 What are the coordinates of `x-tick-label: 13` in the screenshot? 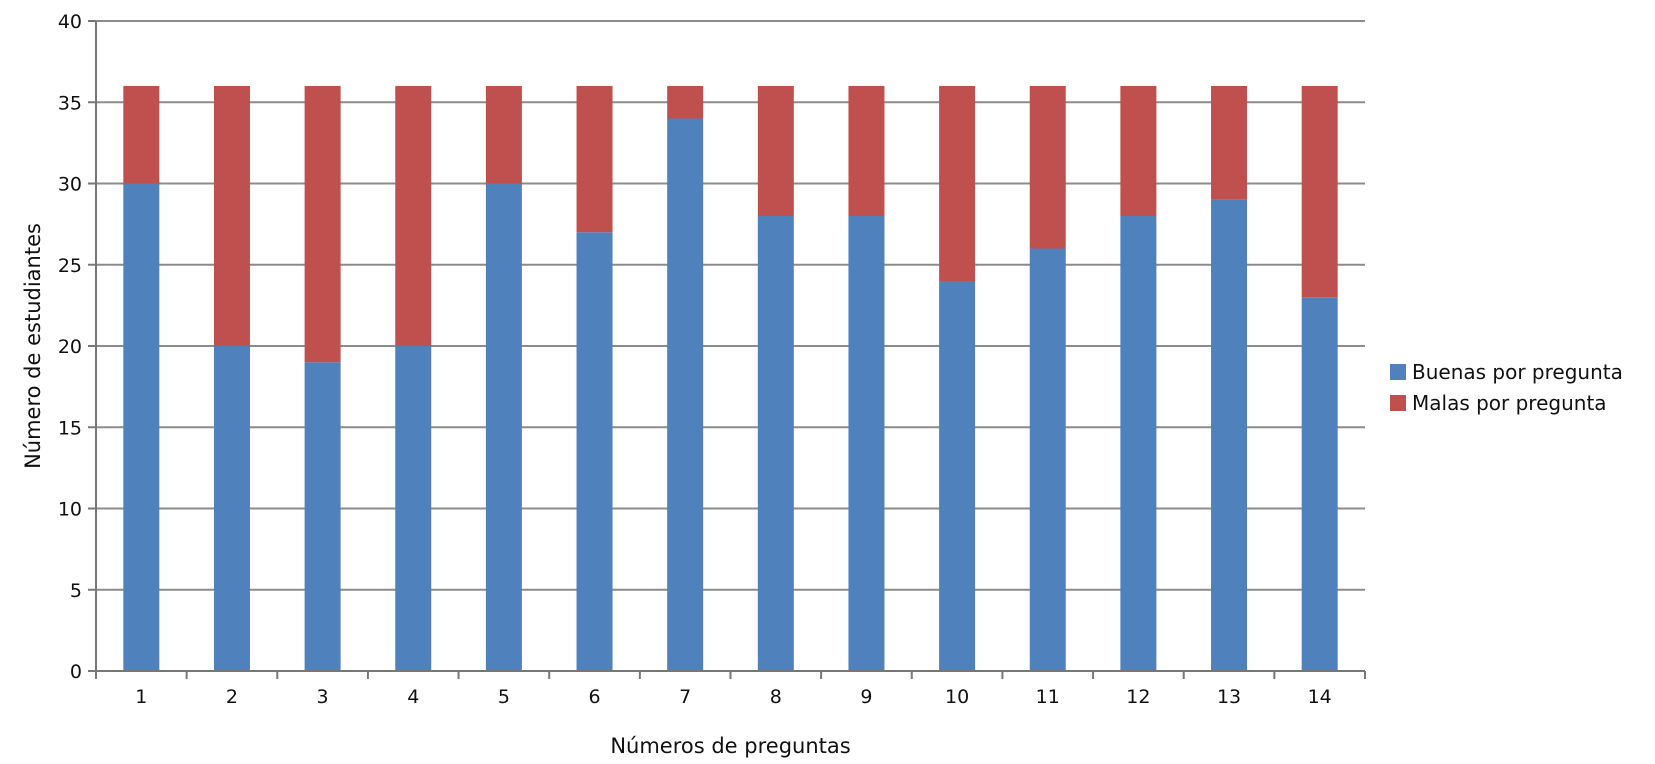 It's located at (1229, 697).